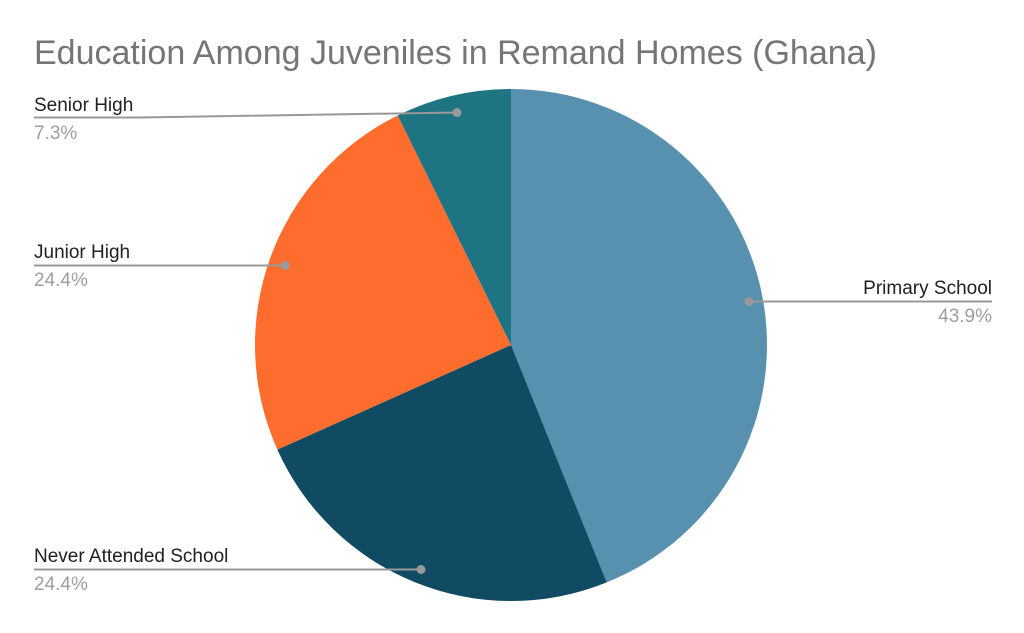 The height and width of the screenshot is (633, 1024). I want to click on callout-dot-junior-high, so click(285, 265).